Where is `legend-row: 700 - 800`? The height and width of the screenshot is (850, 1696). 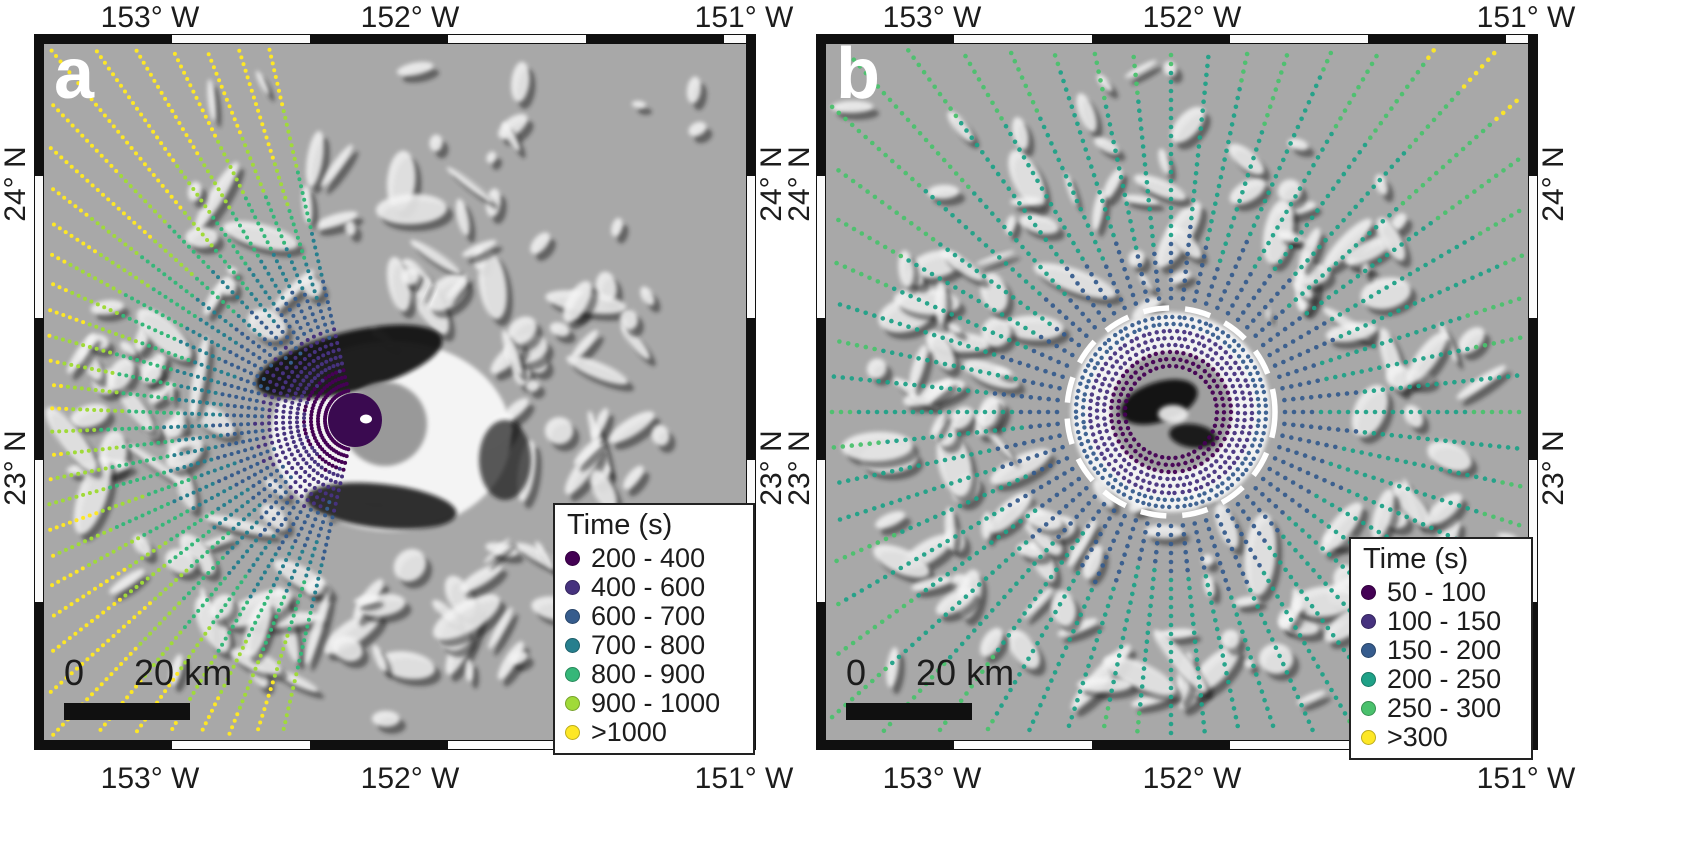
legend-row: 700 - 800 is located at coordinates (655, 645).